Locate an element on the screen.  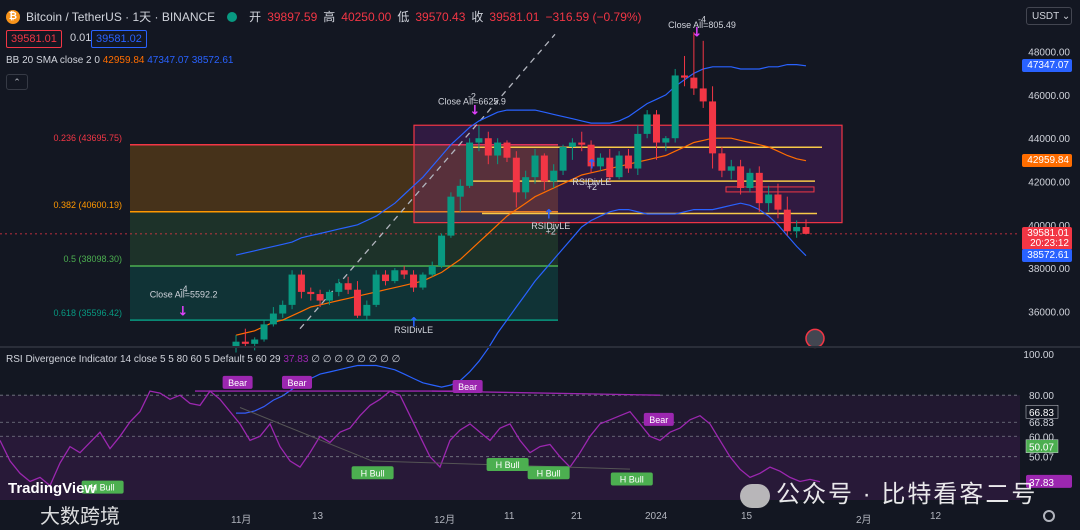
sell-button: 39581.01 is located at coordinates (34, 39).